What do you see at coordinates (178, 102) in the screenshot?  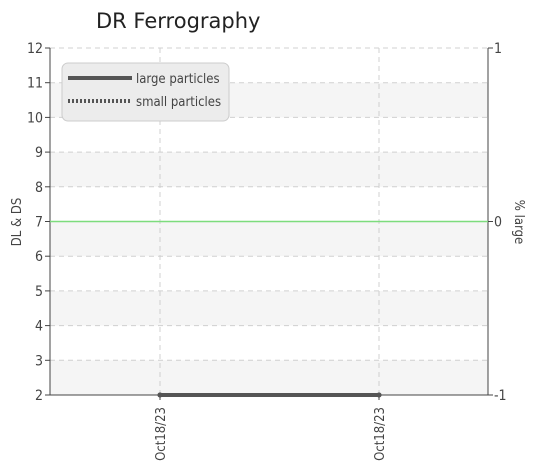 I see `legend-label: small particles` at bounding box center [178, 102].